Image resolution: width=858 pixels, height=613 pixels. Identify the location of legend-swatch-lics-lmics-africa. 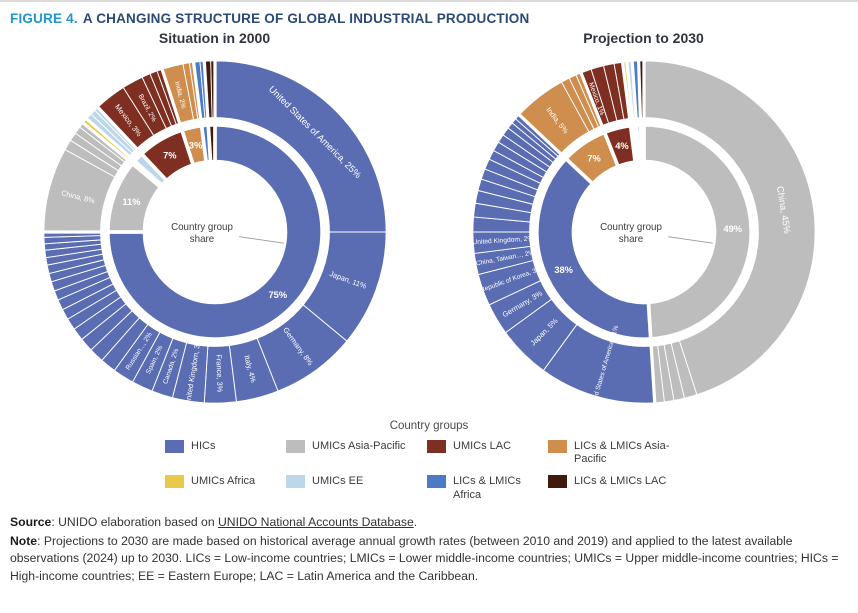
(436, 482).